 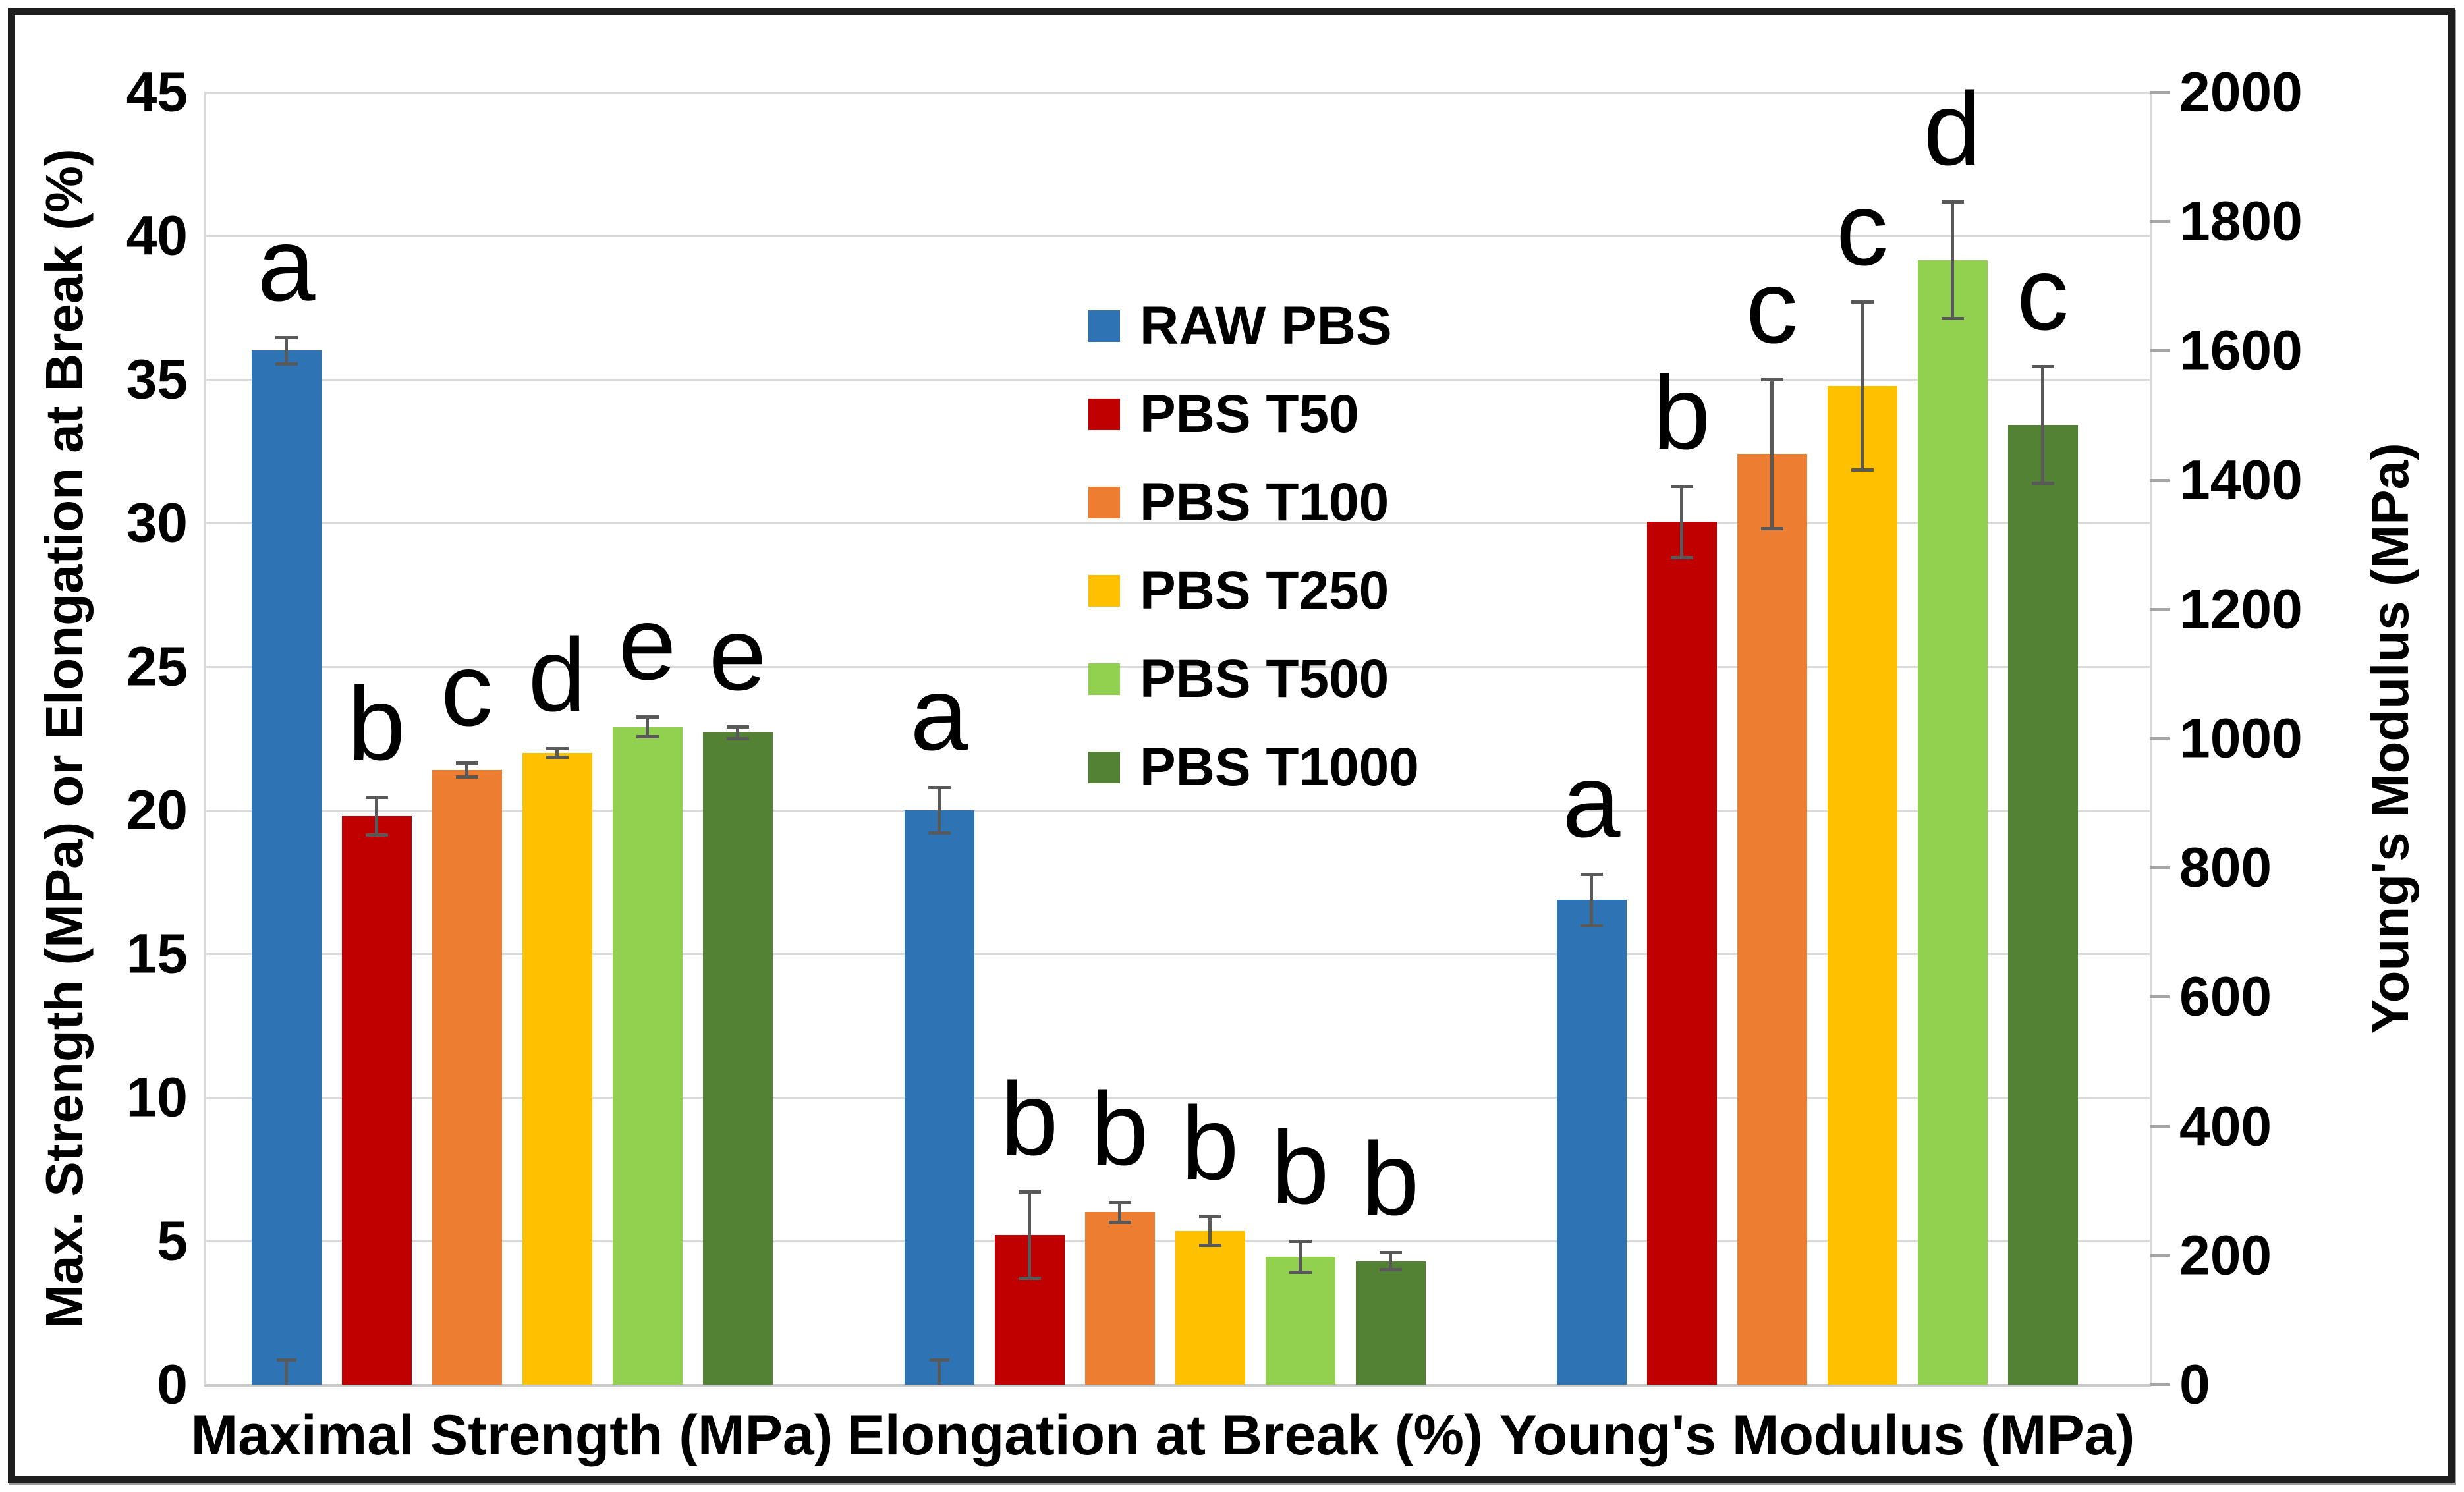 I want to click on legend-item: PBS T500, so click(x=1253, y=679).